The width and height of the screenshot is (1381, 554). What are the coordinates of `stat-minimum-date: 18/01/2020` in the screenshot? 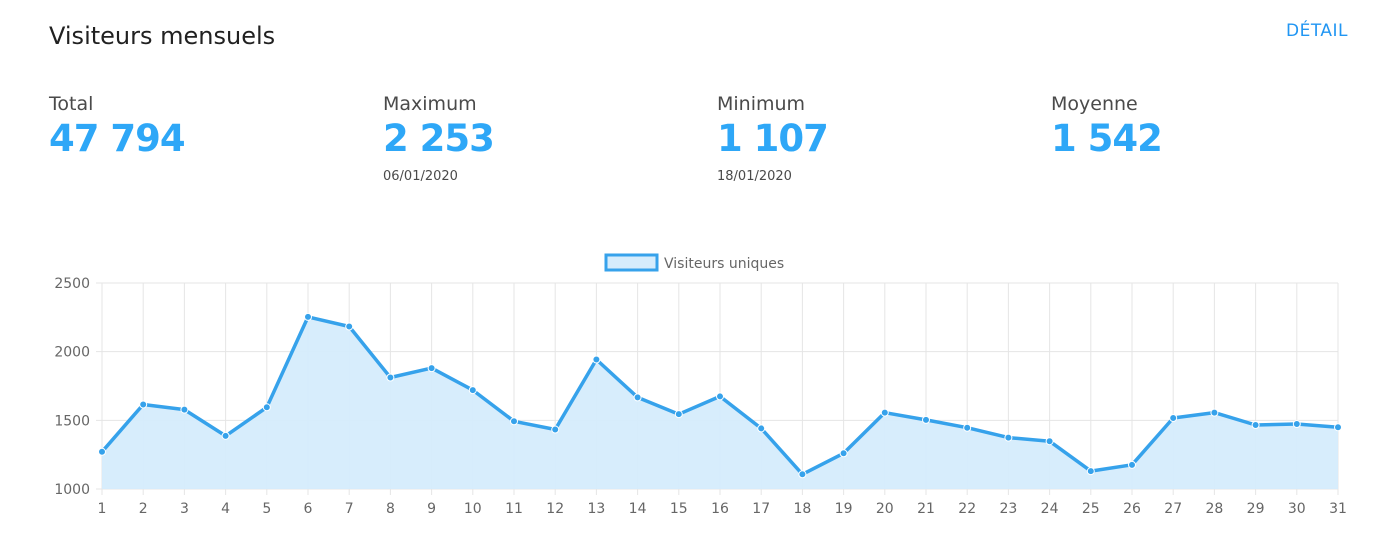 It's located at (754, 176).